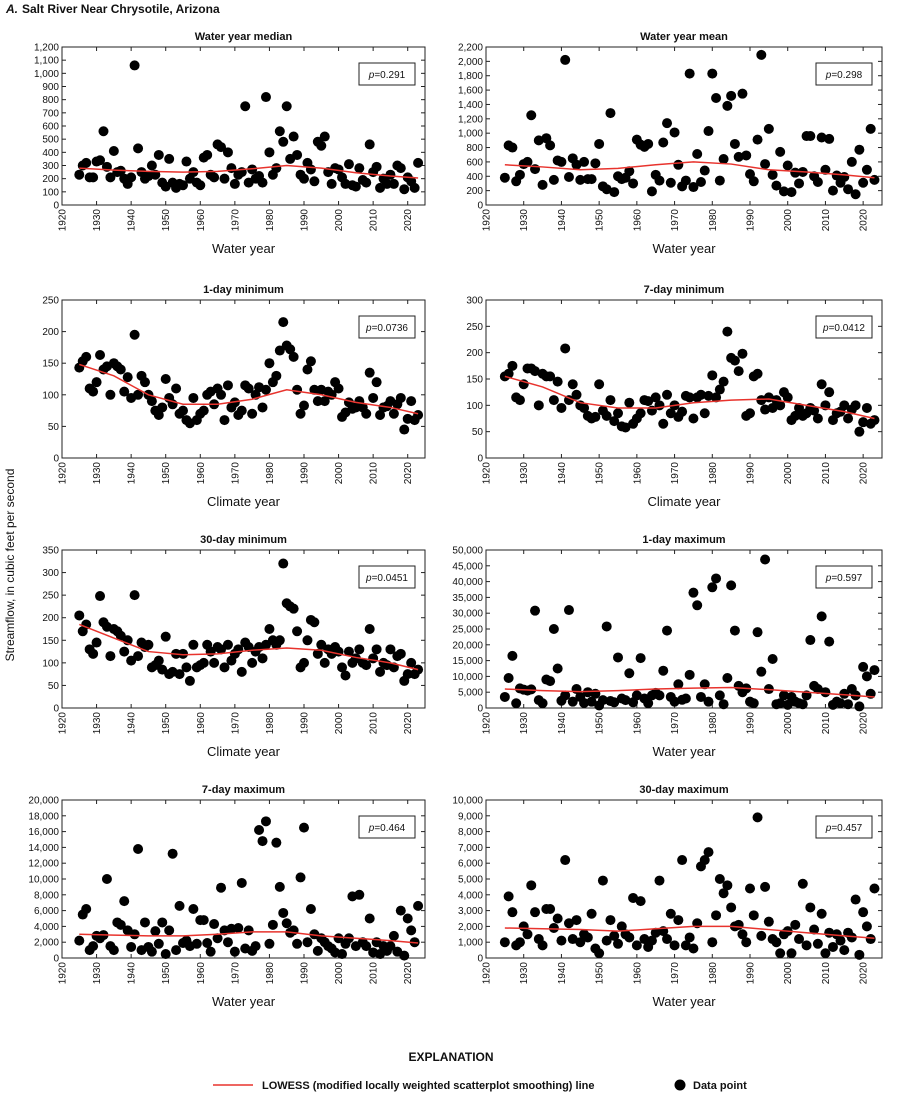 Image resolution: width=902 pixels, height=1096 pixels. What do you see at coordinates (54, 686) in the screenshot?
I see `y-tick-label: 50` at bounding box center [54, 686].